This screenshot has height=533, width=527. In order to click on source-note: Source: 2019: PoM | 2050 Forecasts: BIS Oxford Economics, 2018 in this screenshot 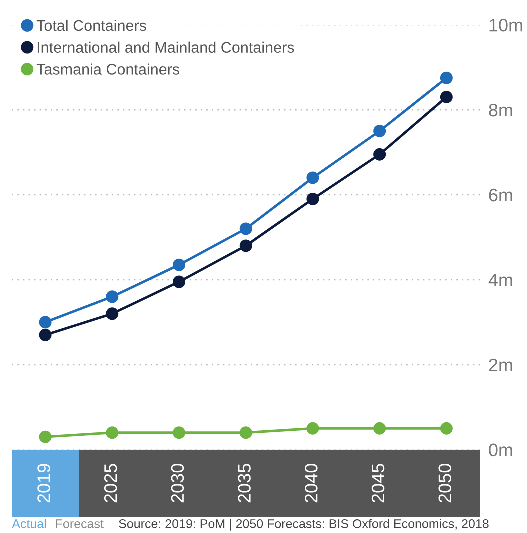, I will do `click(304, 525)`.